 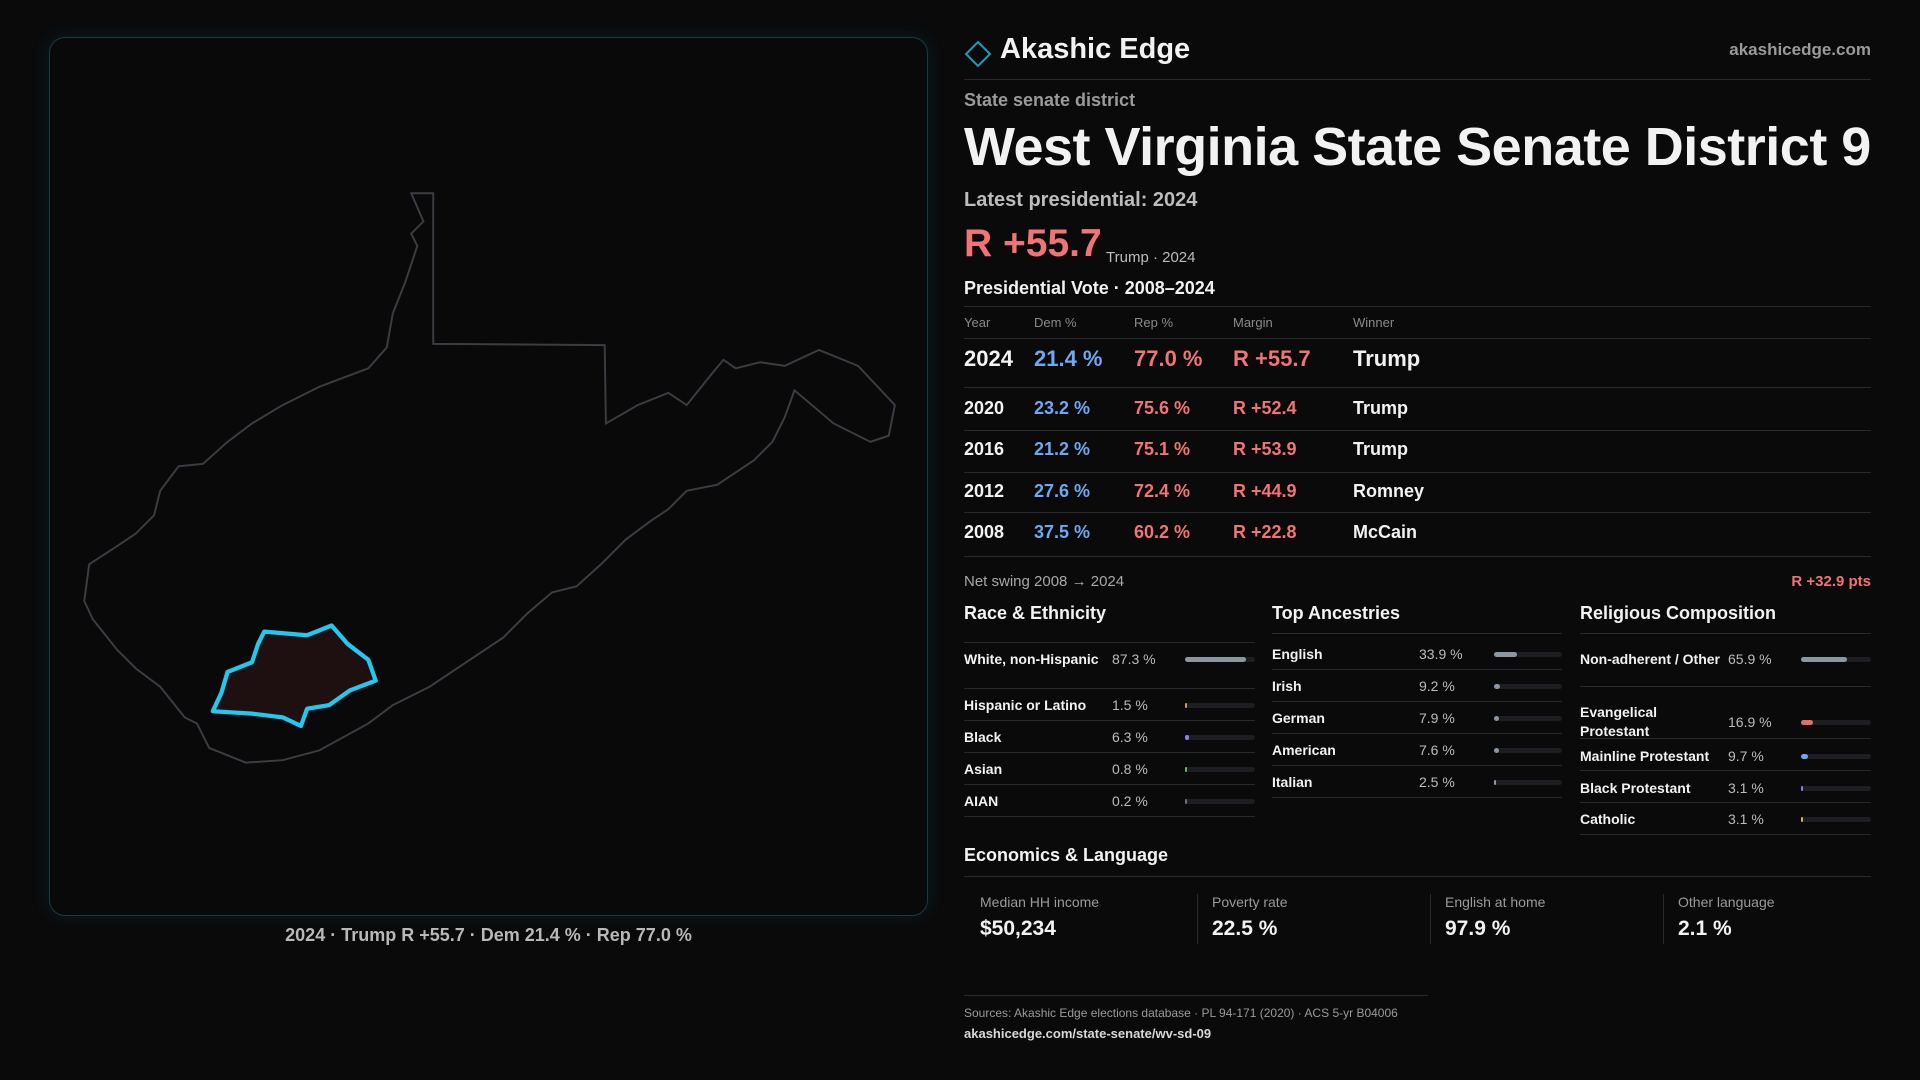 I want to click on margin-note: Trump · 2024, so click(x=1151, y=257).